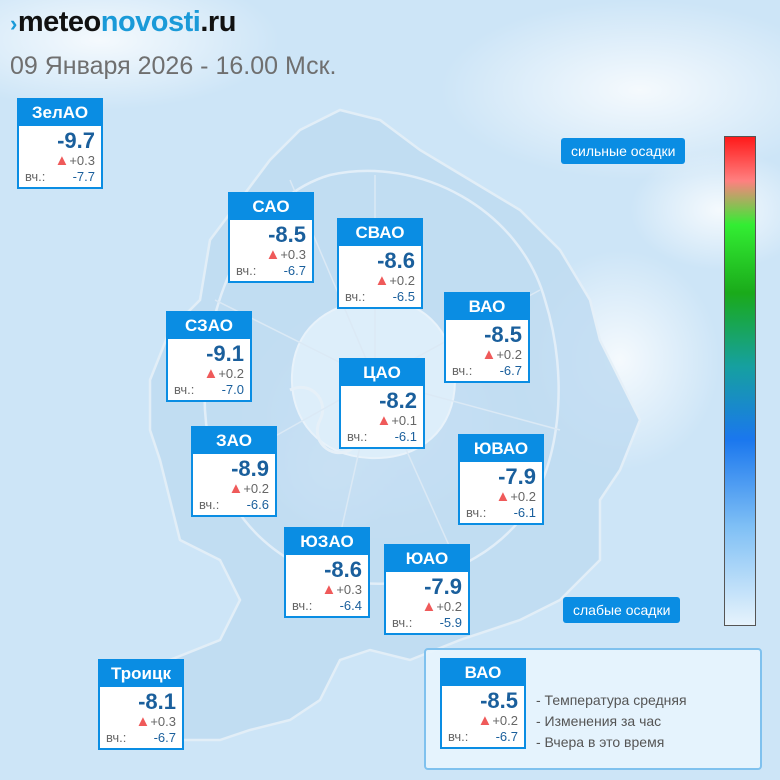 This screenshot has width=780, height=780. I want to click on yesterday-value: -6.4, so click(350, 605).